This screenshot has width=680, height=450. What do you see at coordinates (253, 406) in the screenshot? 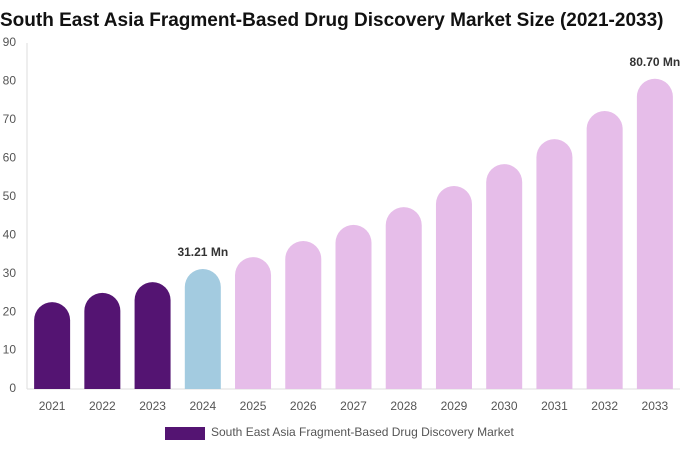
I see `x-tick-label: 2025` at bounding box center [253, 406].